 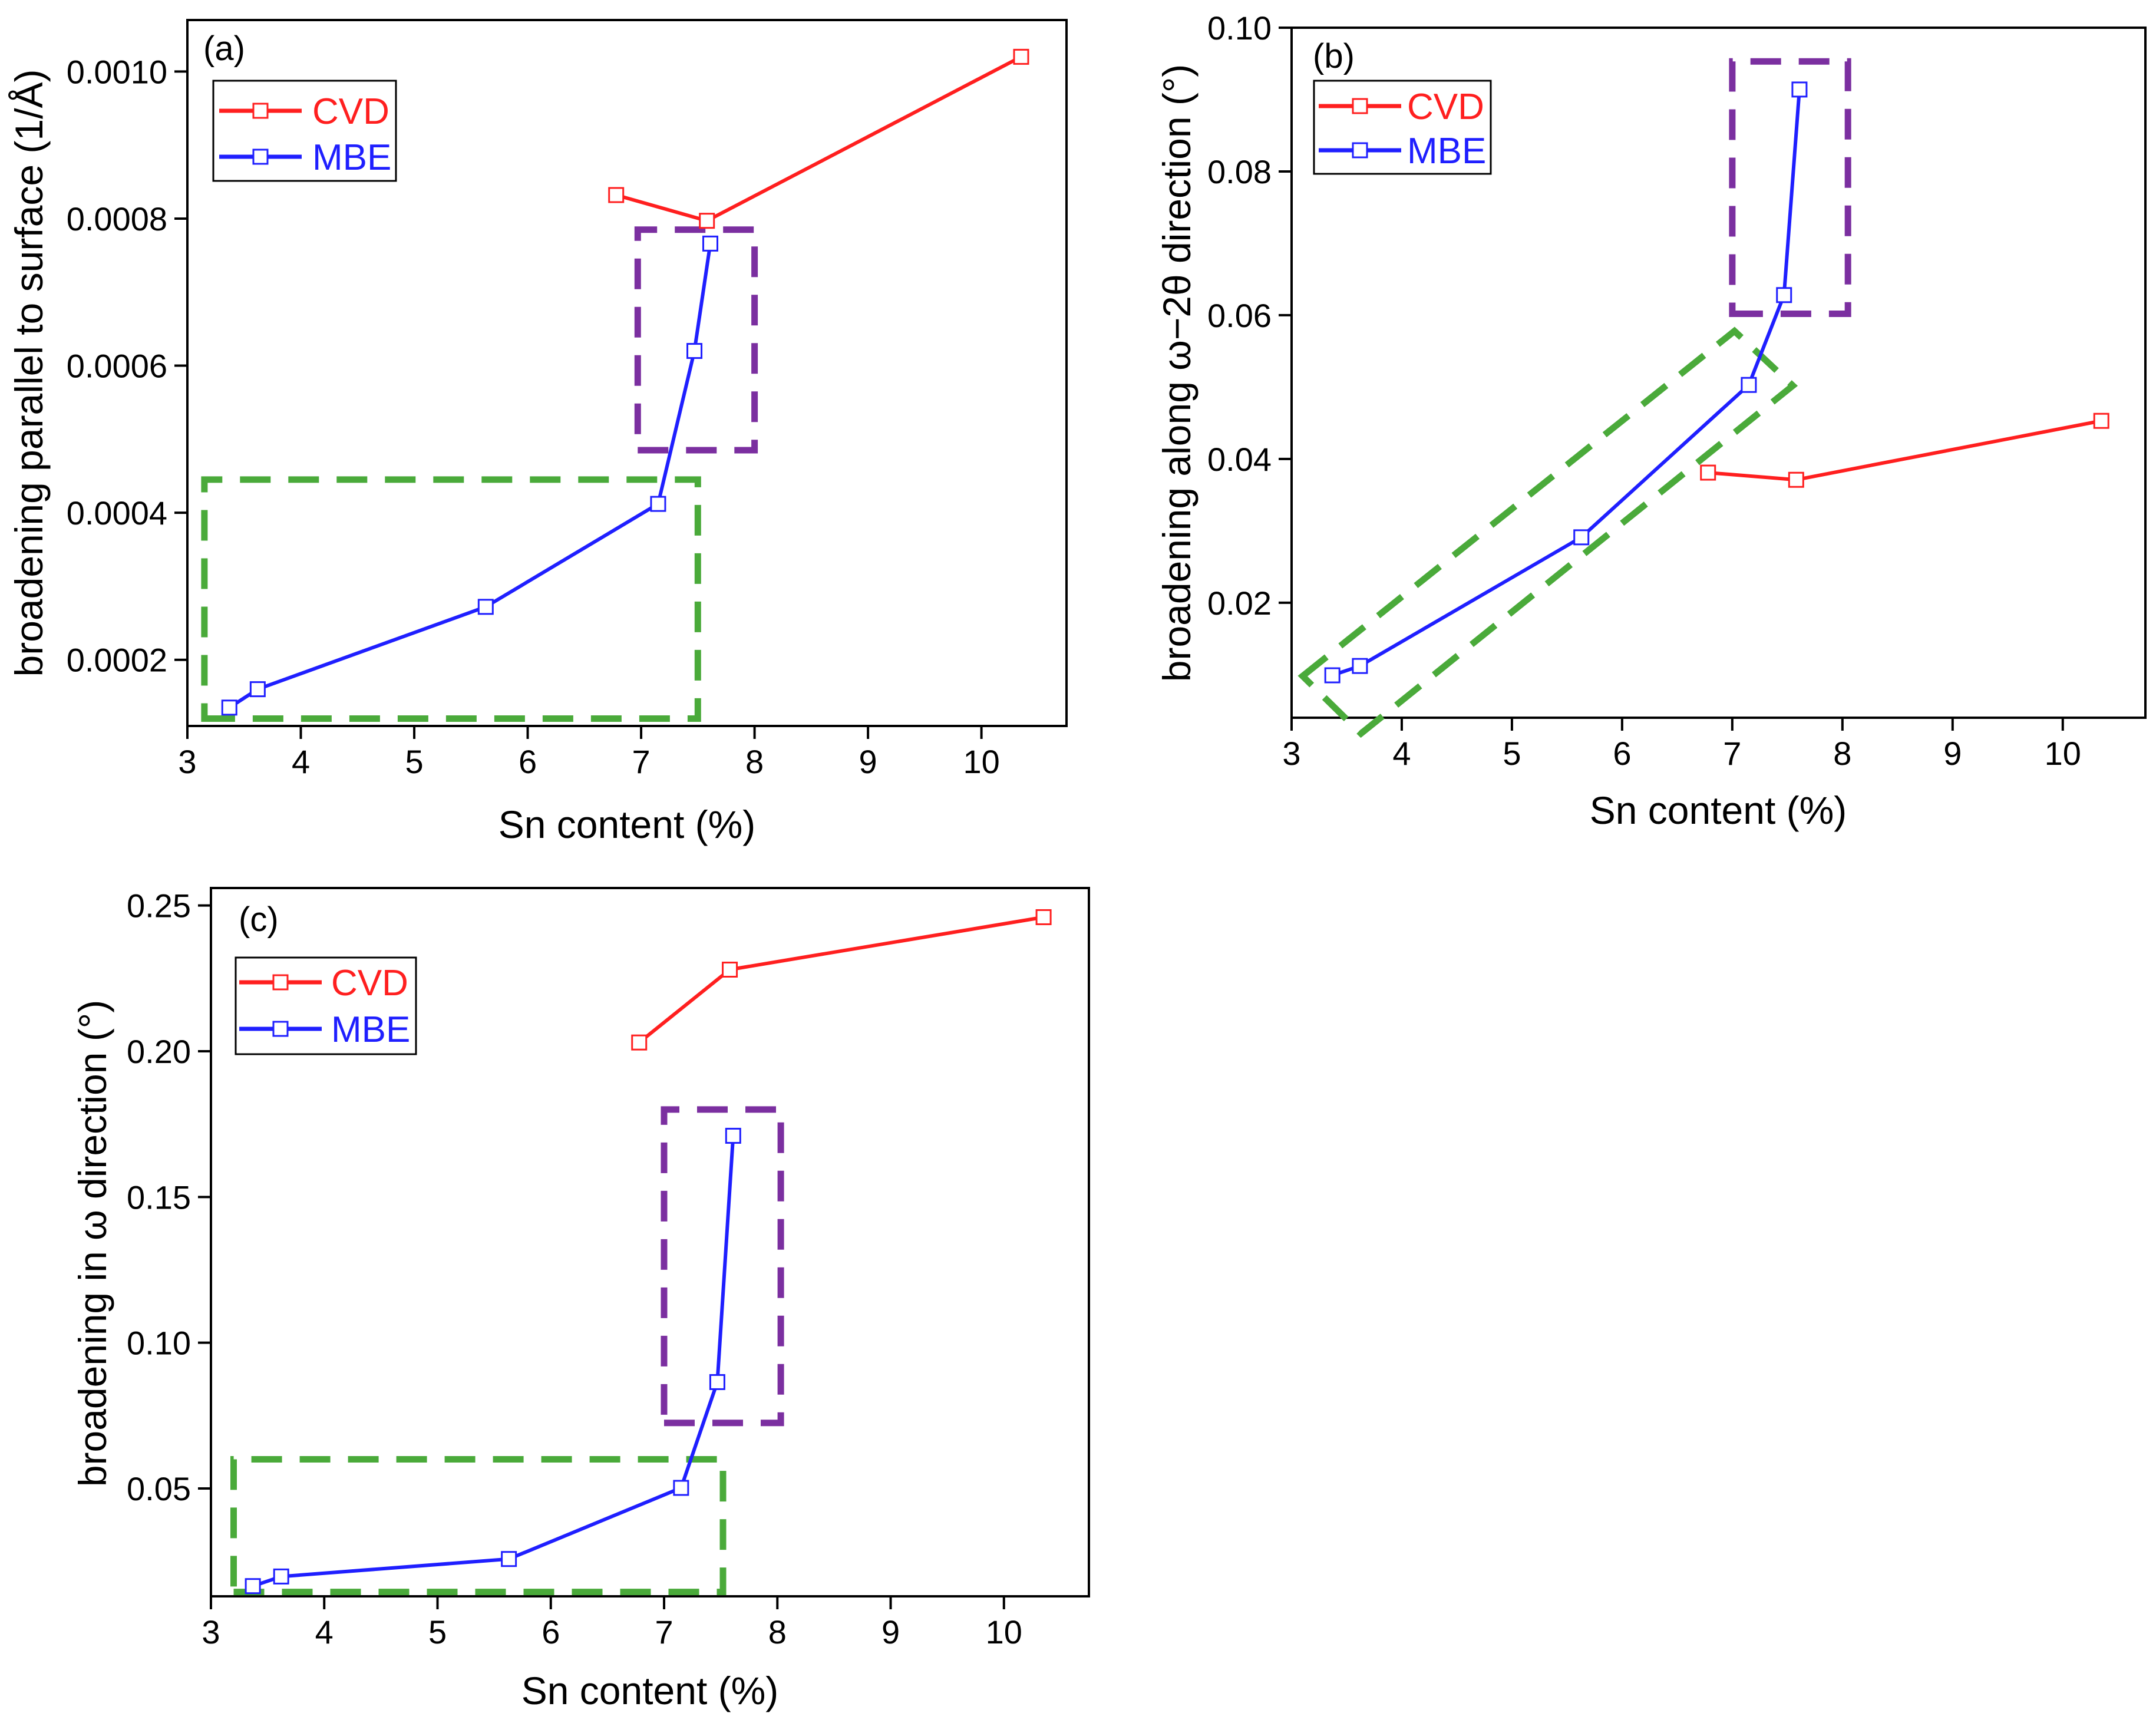 I want to click on y-axis-title: broadening in ω direction (°), so click(x=92, y=1244).